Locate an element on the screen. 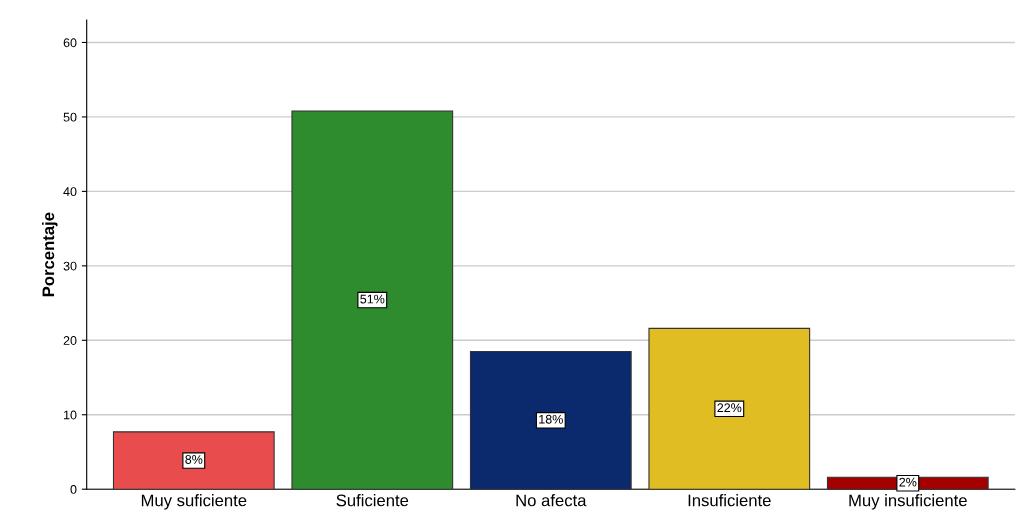  x-tick-label: Suficiente is located at coordinates (372, 500).